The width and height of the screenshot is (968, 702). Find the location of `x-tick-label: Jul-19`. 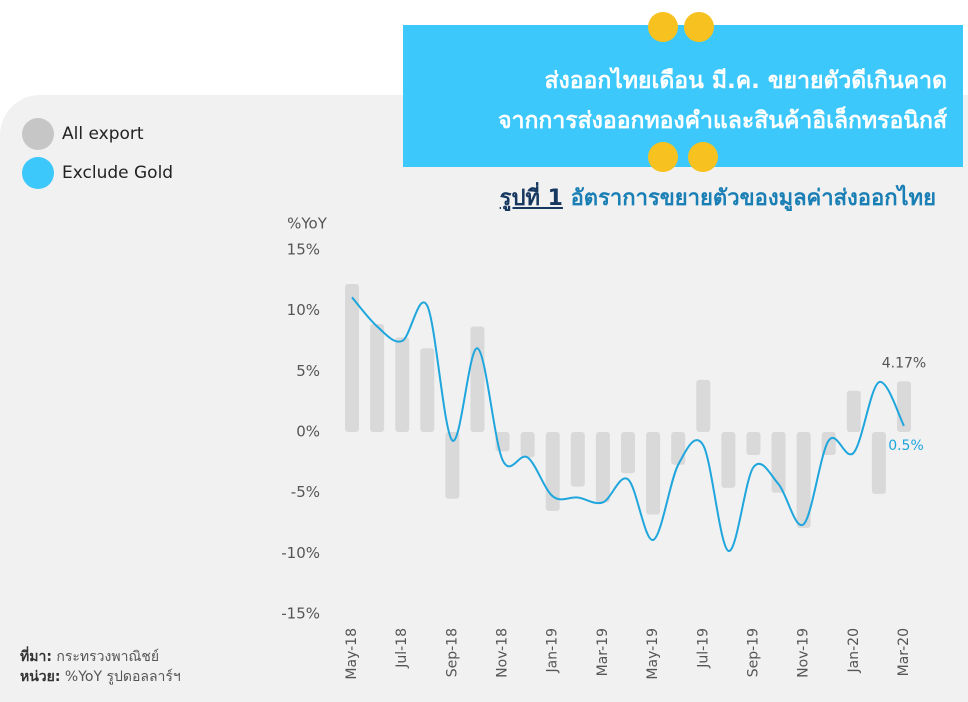

x-tick-label: Jul-19 is located at coordinates (703, 648).